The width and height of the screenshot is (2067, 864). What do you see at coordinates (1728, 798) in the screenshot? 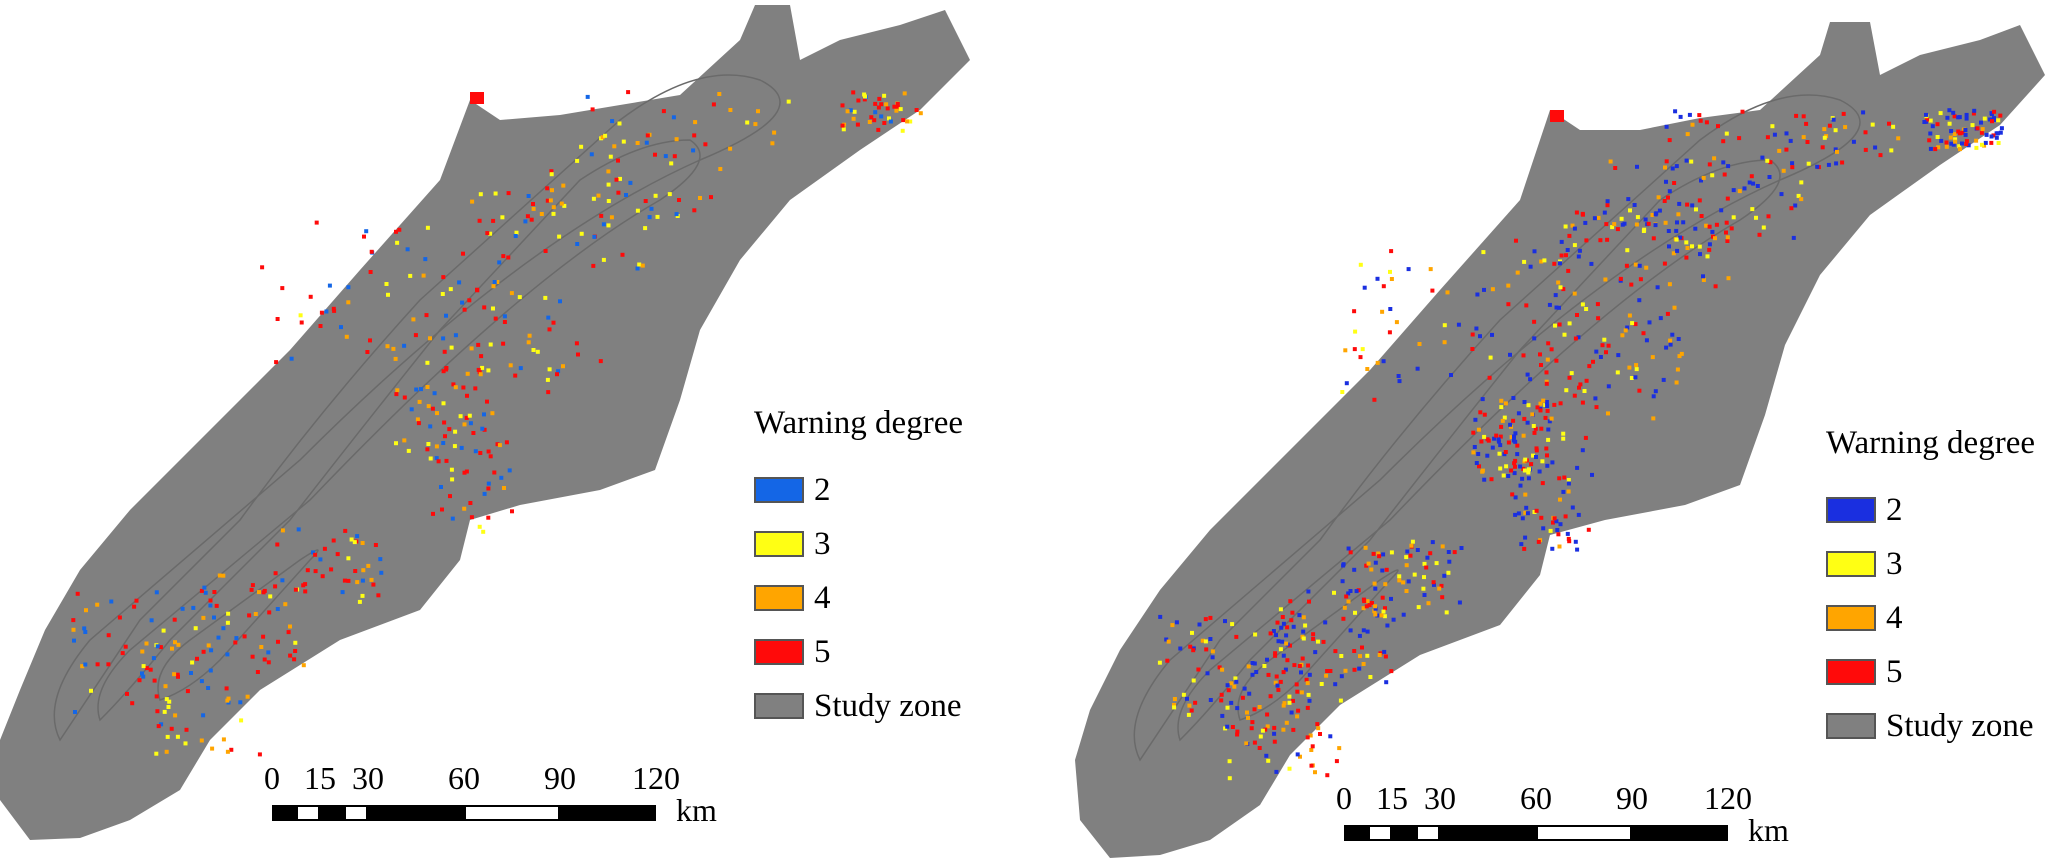
I see `scale-tick-120: 120` at bounding box center [1728, 798].